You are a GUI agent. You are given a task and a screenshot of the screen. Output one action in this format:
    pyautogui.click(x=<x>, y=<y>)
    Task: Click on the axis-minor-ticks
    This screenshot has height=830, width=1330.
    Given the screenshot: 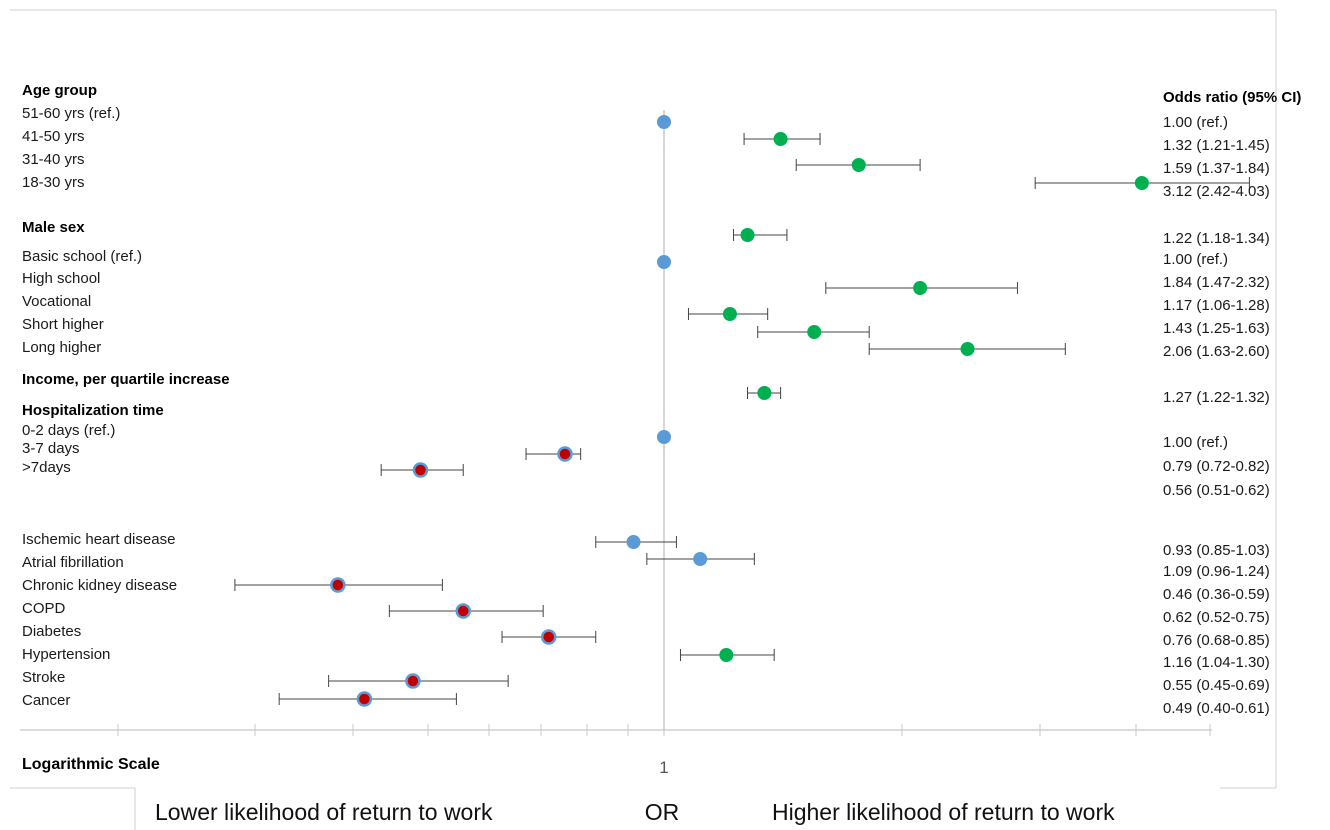 What is the action you would take?
    pyautogui.click(x=664, y=730)
    